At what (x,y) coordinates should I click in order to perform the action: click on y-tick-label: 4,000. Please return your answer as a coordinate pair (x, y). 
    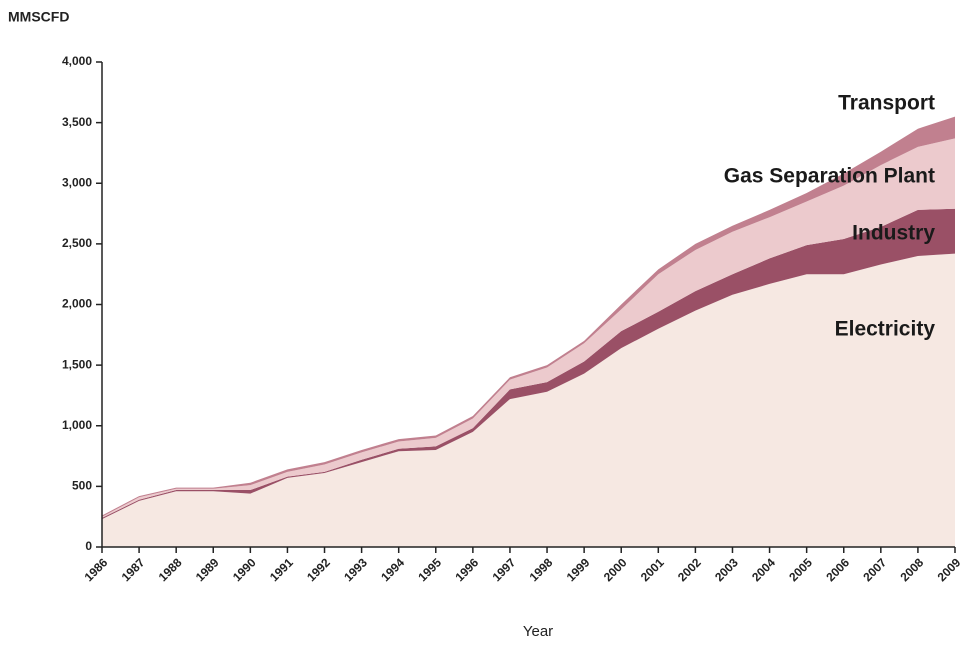
    Looking at the image, I should click on (77, 61).